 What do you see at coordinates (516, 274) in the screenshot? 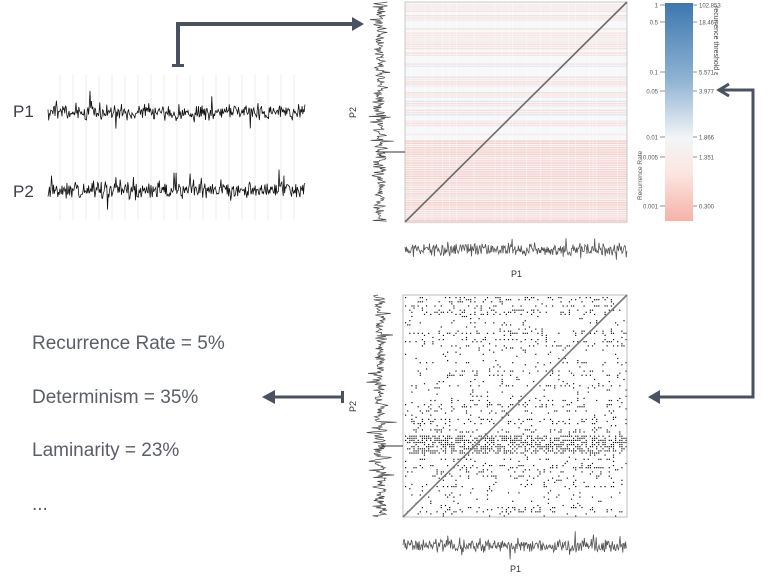
I see `top-rp-x-label: P1` at bounding box center [516, 274].